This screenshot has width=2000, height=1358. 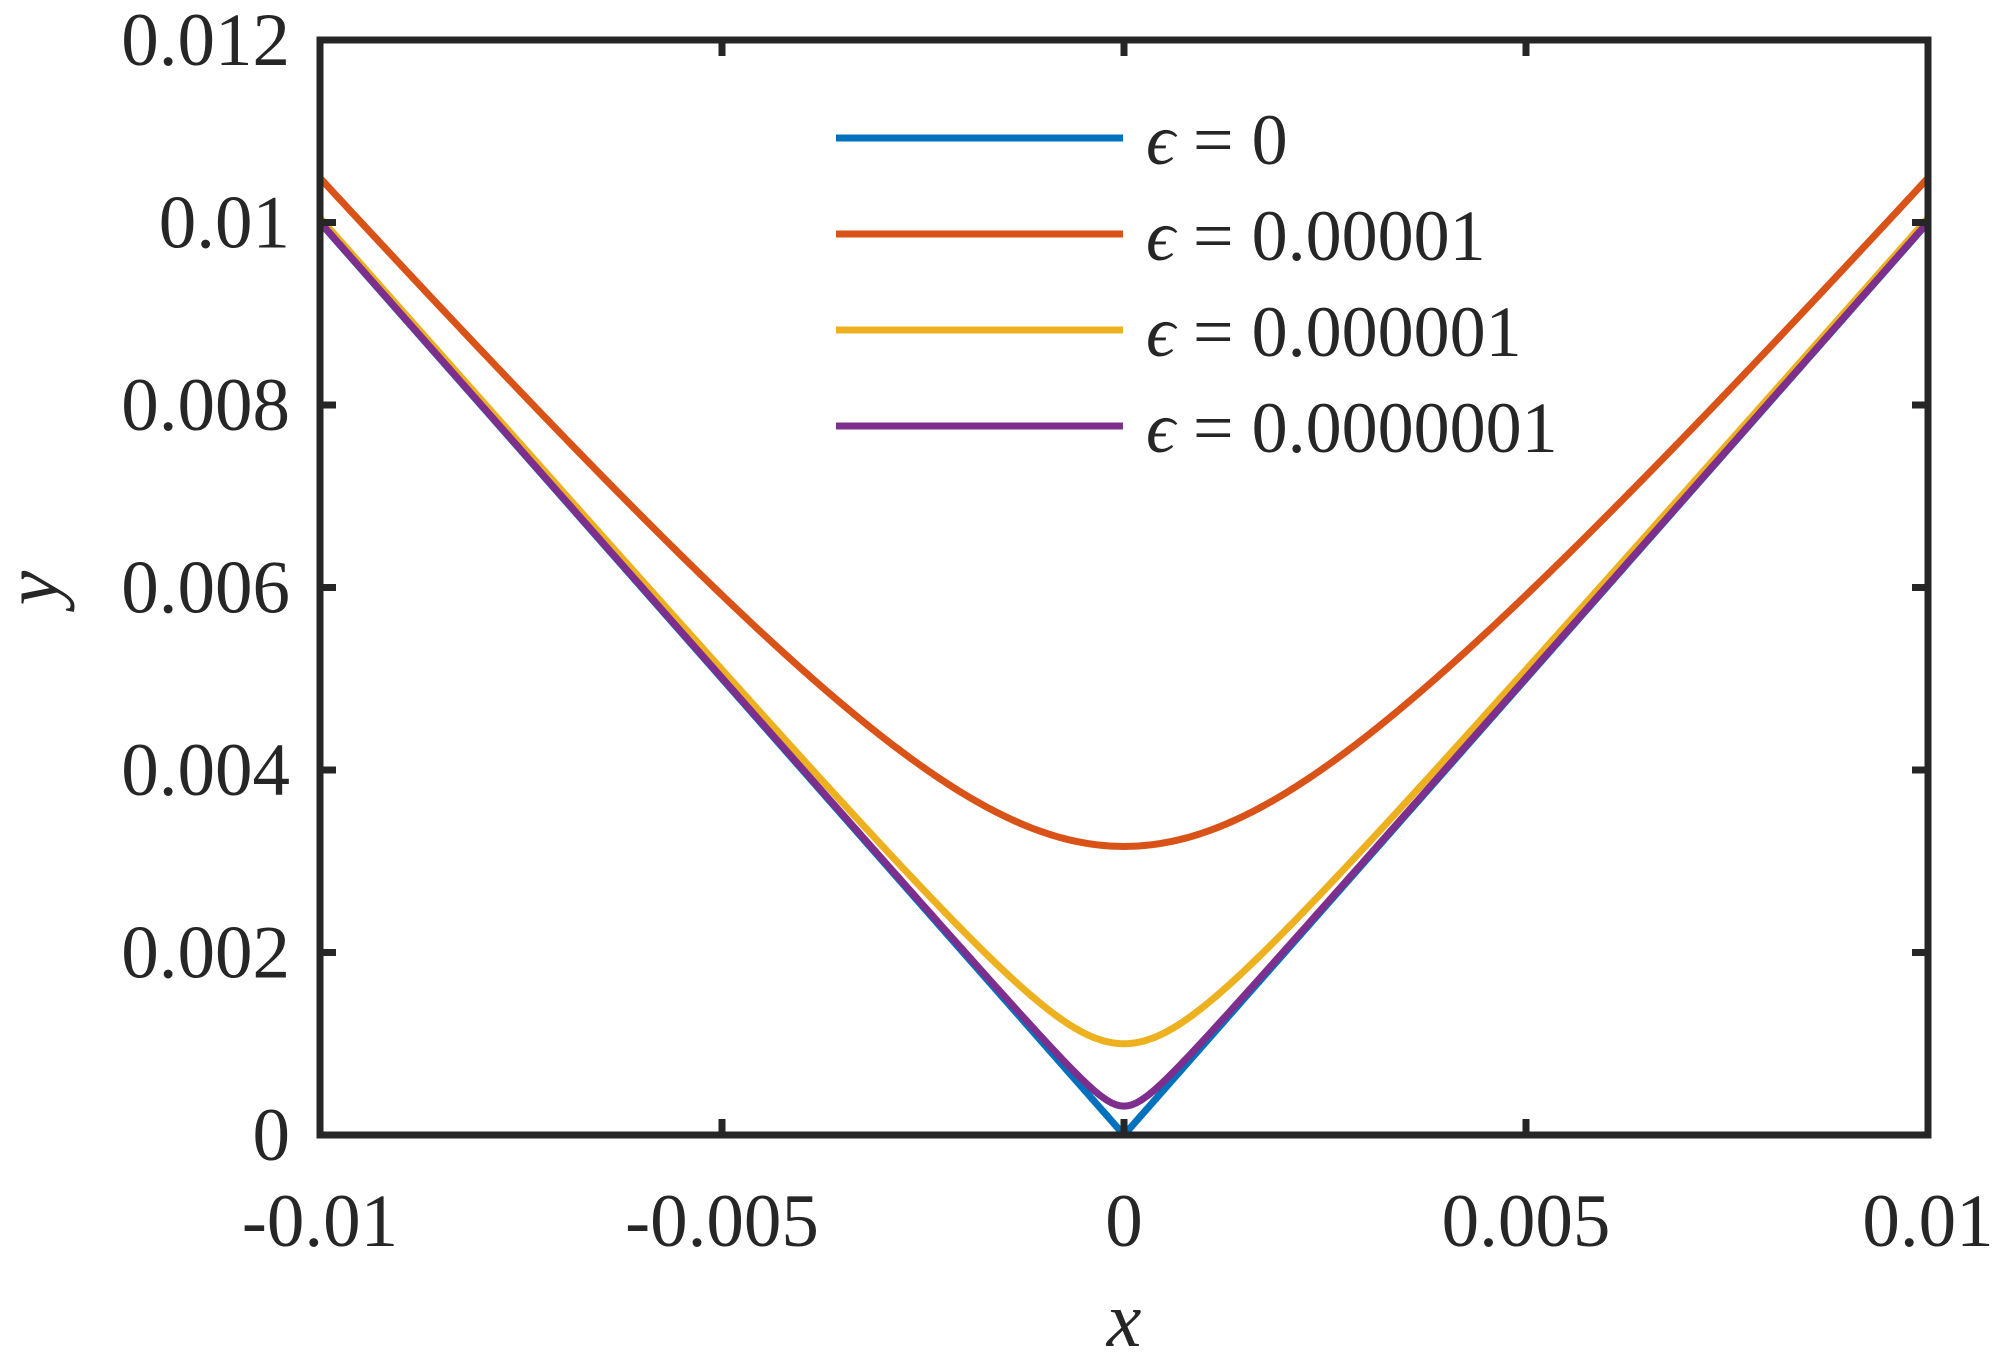 I want to click on y-tick-label-1: 0.002, so click(x=205, y=953).